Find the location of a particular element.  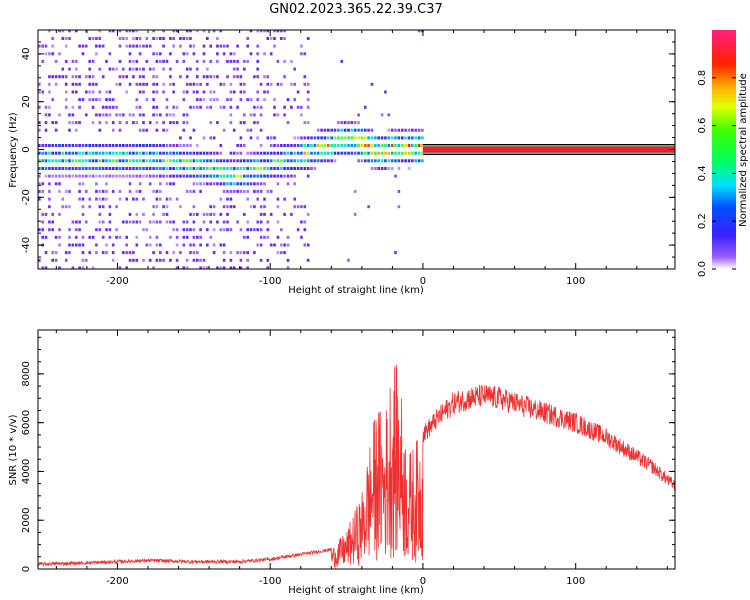

x-tick-label: 0 is located at coordinates (423, 281).